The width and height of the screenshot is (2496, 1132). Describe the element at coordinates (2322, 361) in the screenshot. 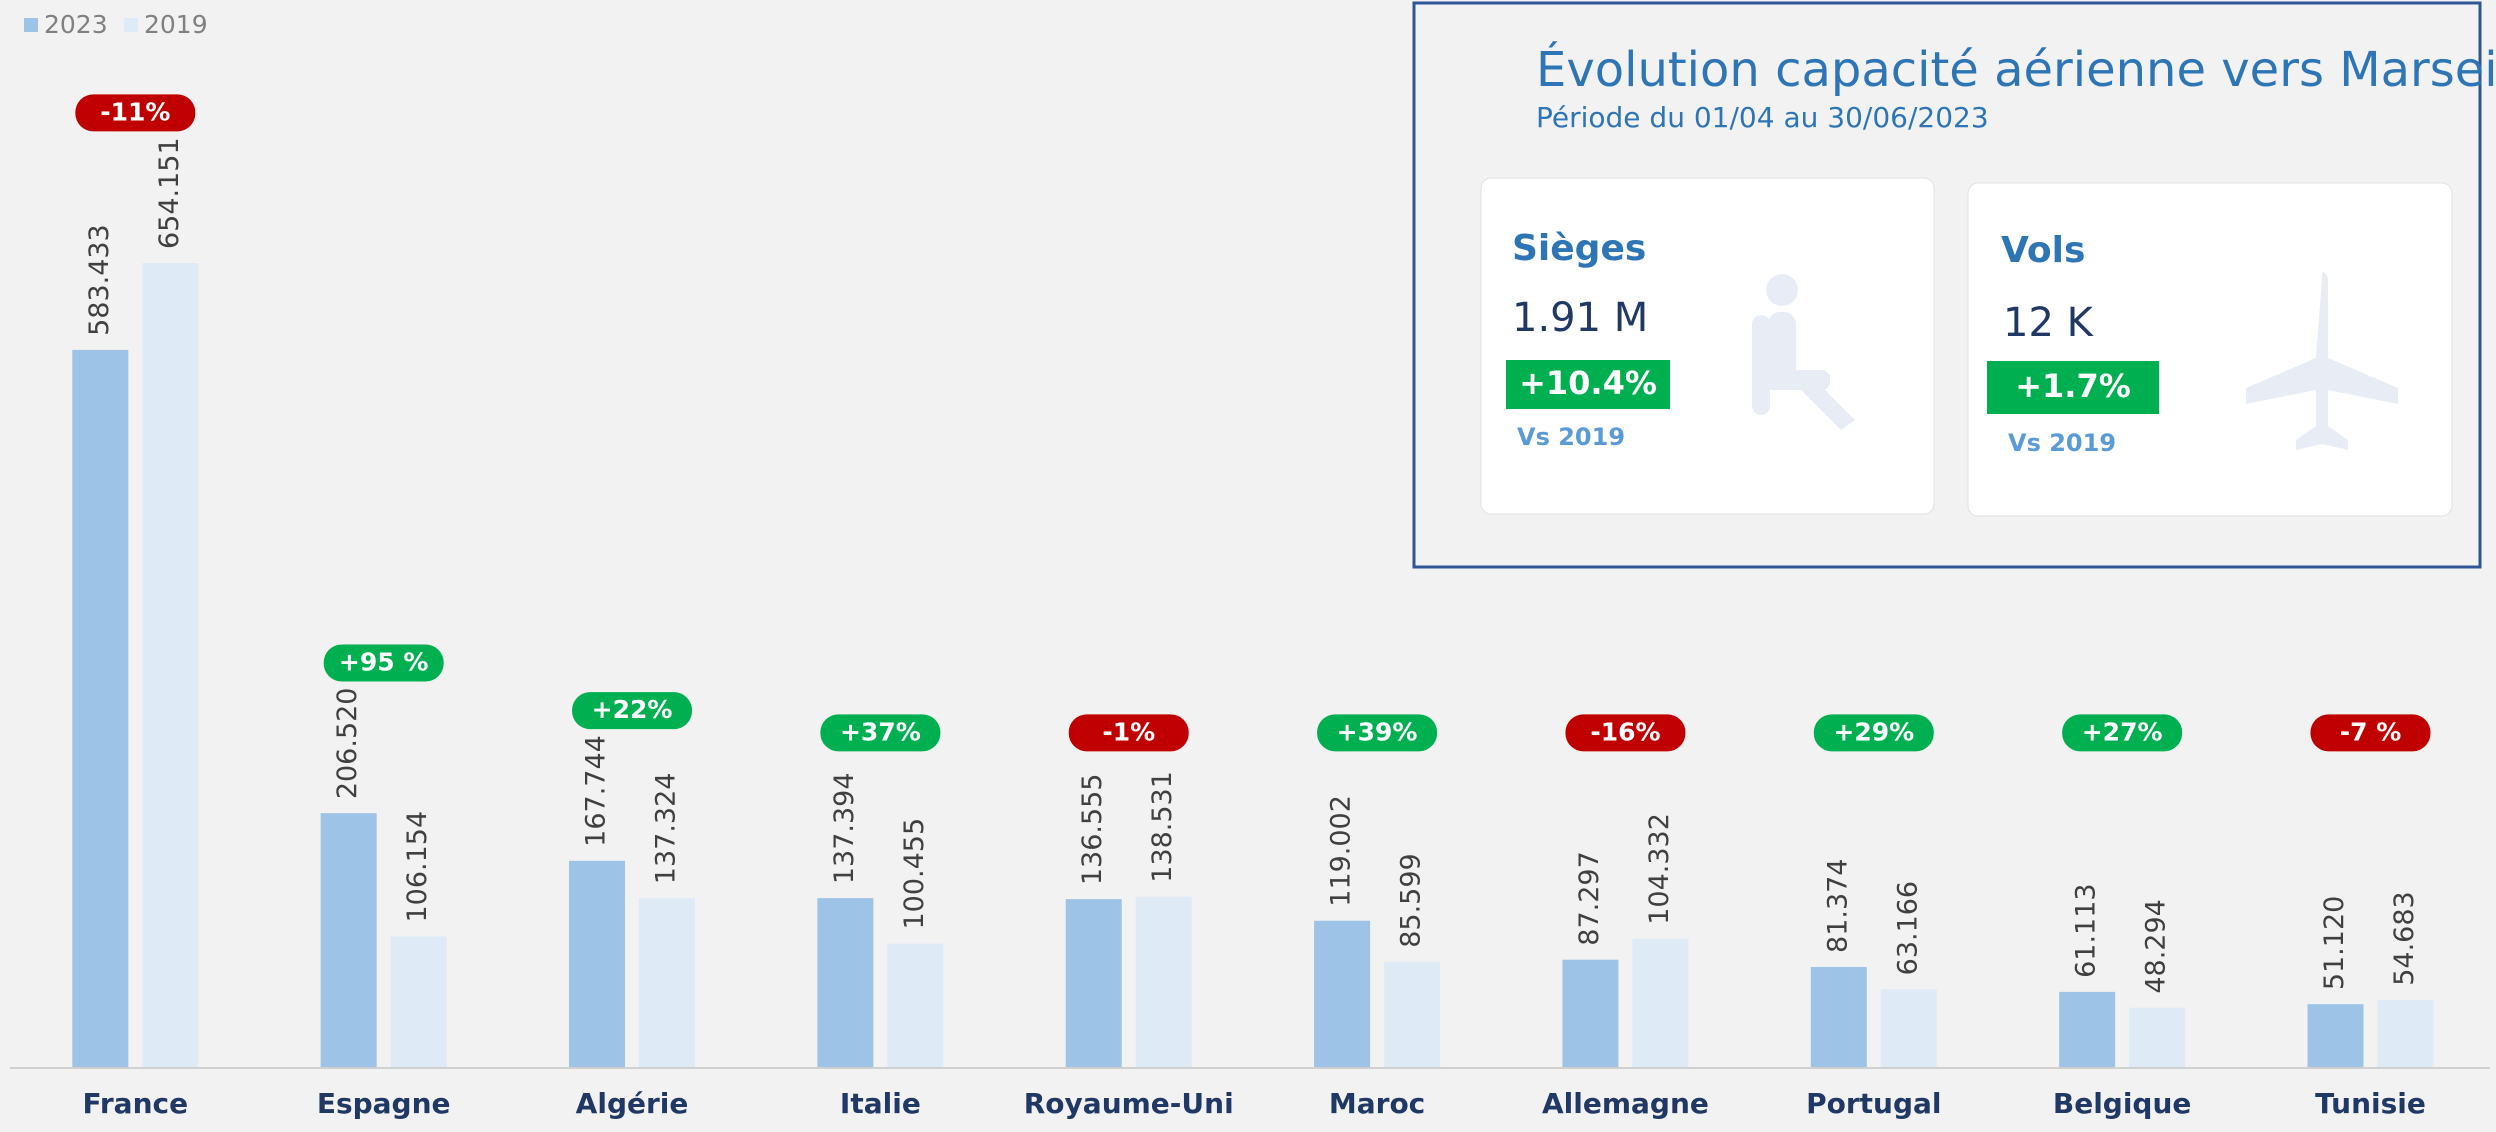

I see `plane-icon` at that location.